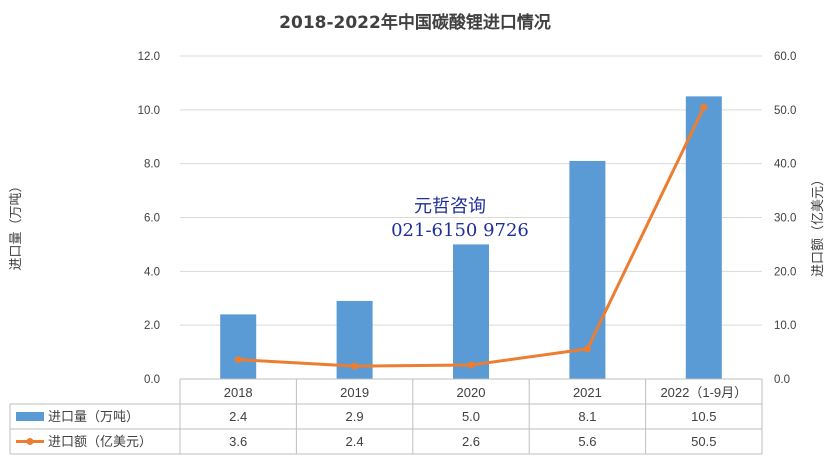 The width and height of the screenshot is (830, 464). I want to click on right-axis-title: 进口额（亿美元）, so click(817, 225).